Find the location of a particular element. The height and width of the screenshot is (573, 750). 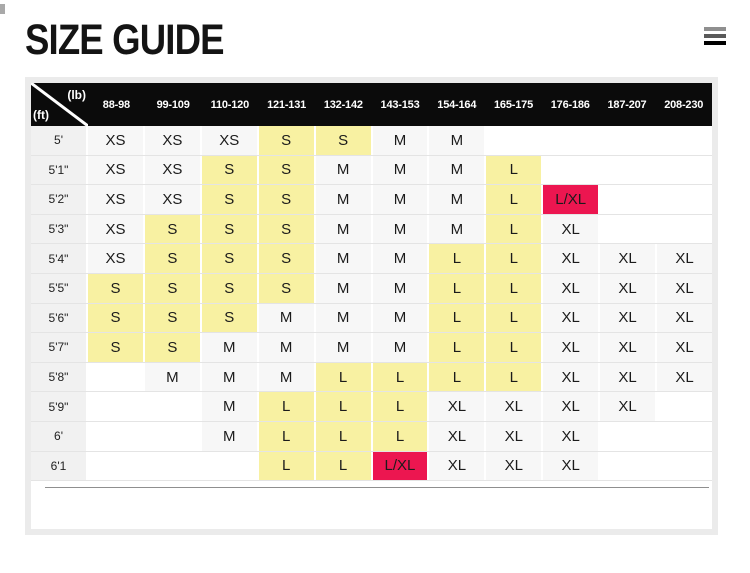

table-row: 5' XS XS XS S S M M is located at coordinates (371, 141).